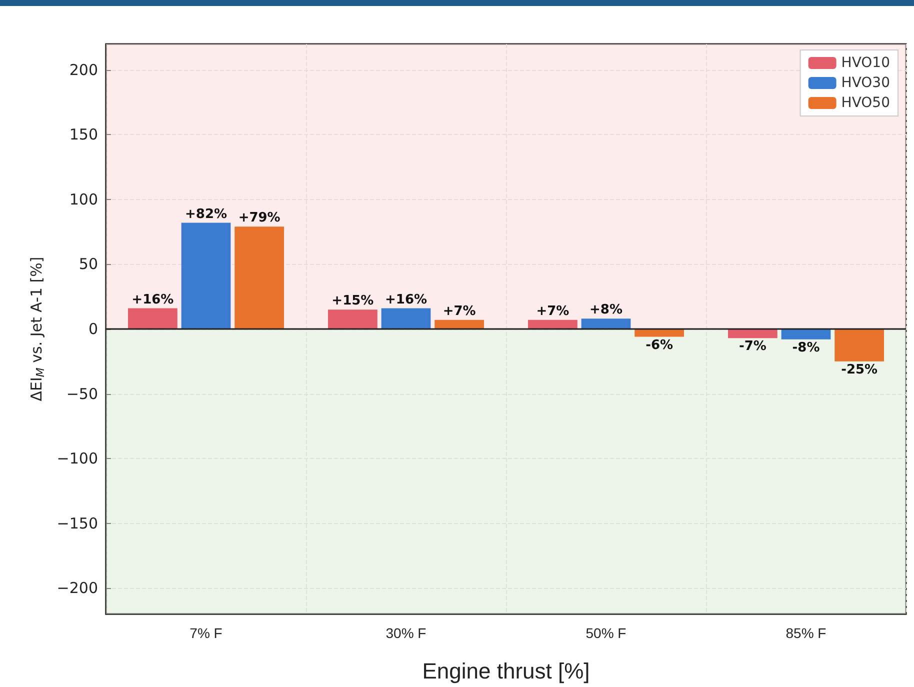 Image resolution: width=914 pixels, height=687 pixels. I want to click on y-tick-label: −100, so click(77, 459).